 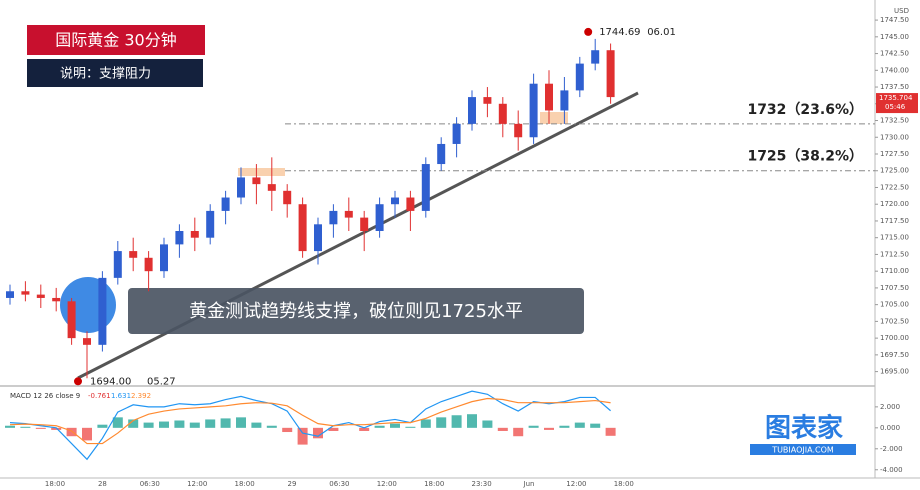 I want to click on y-tick-label: 1727.50, so click(x=894, y=154).